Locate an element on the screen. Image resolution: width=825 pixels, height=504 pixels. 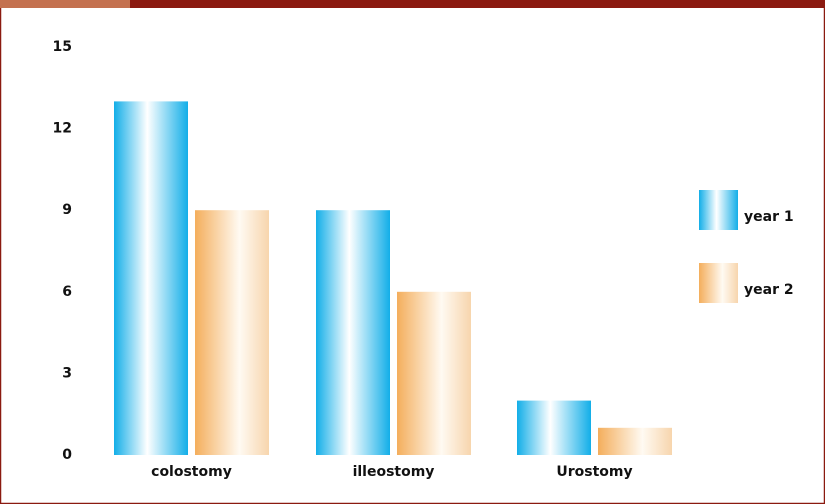
y-tick-label: 15 is located at coordinates (62, 47).